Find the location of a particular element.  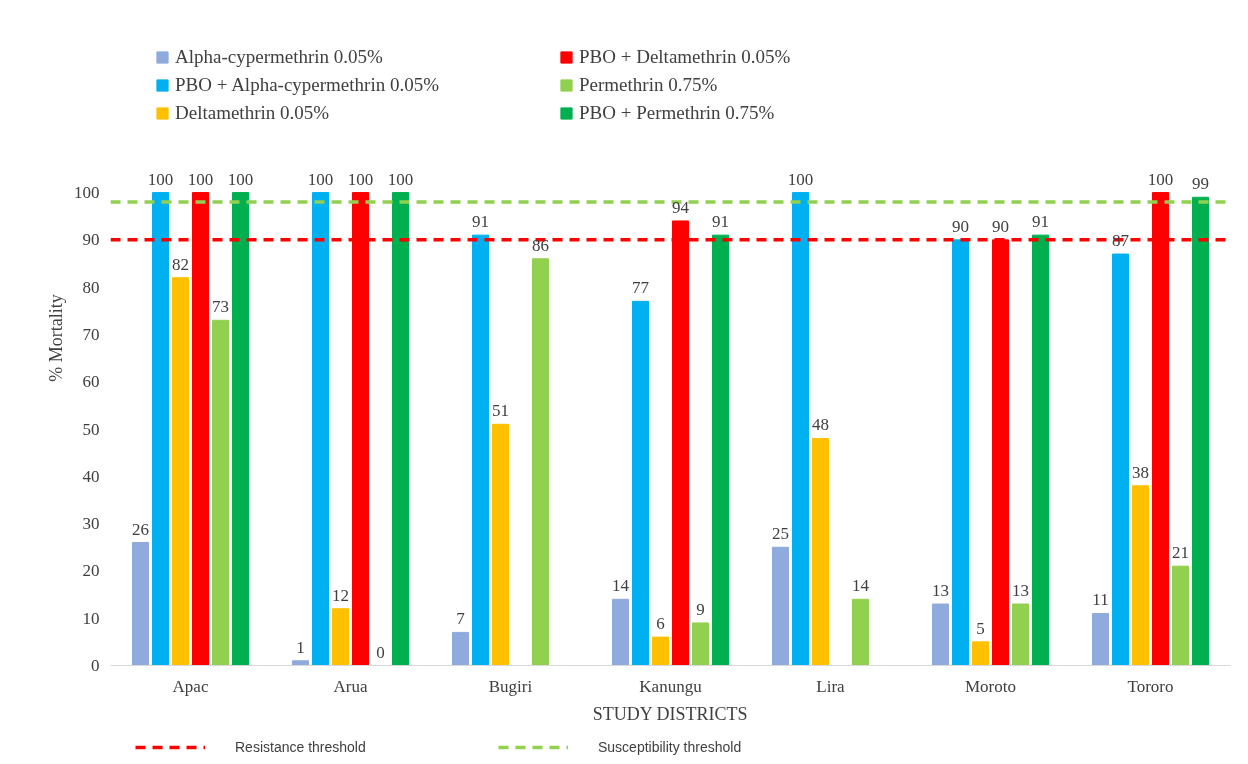

x-tick-label: Moroto is located at coordinates (990, 686).